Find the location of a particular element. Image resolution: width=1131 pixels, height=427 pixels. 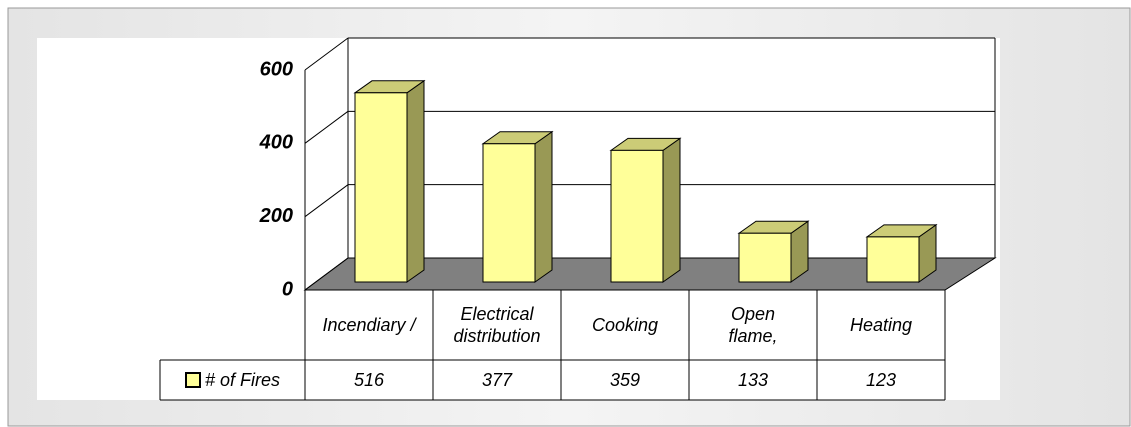

category-label: Heating is located at coordinates (881, 325).